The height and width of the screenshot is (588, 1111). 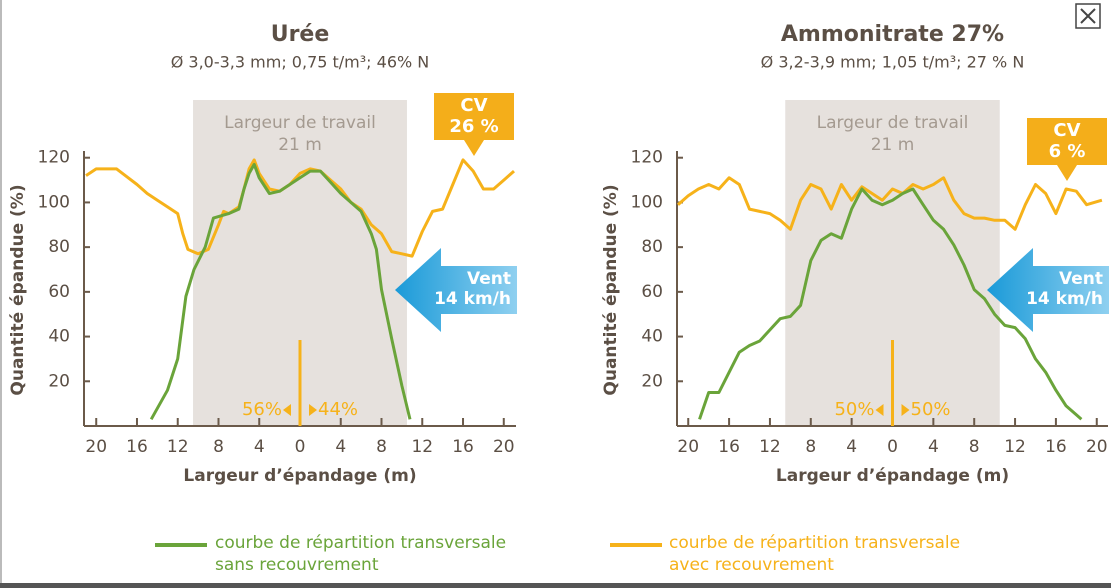 What do you see at coordinates (854, 409) in the screenshot?
I see `split-left: 50%` at bounding box center [854, 409].